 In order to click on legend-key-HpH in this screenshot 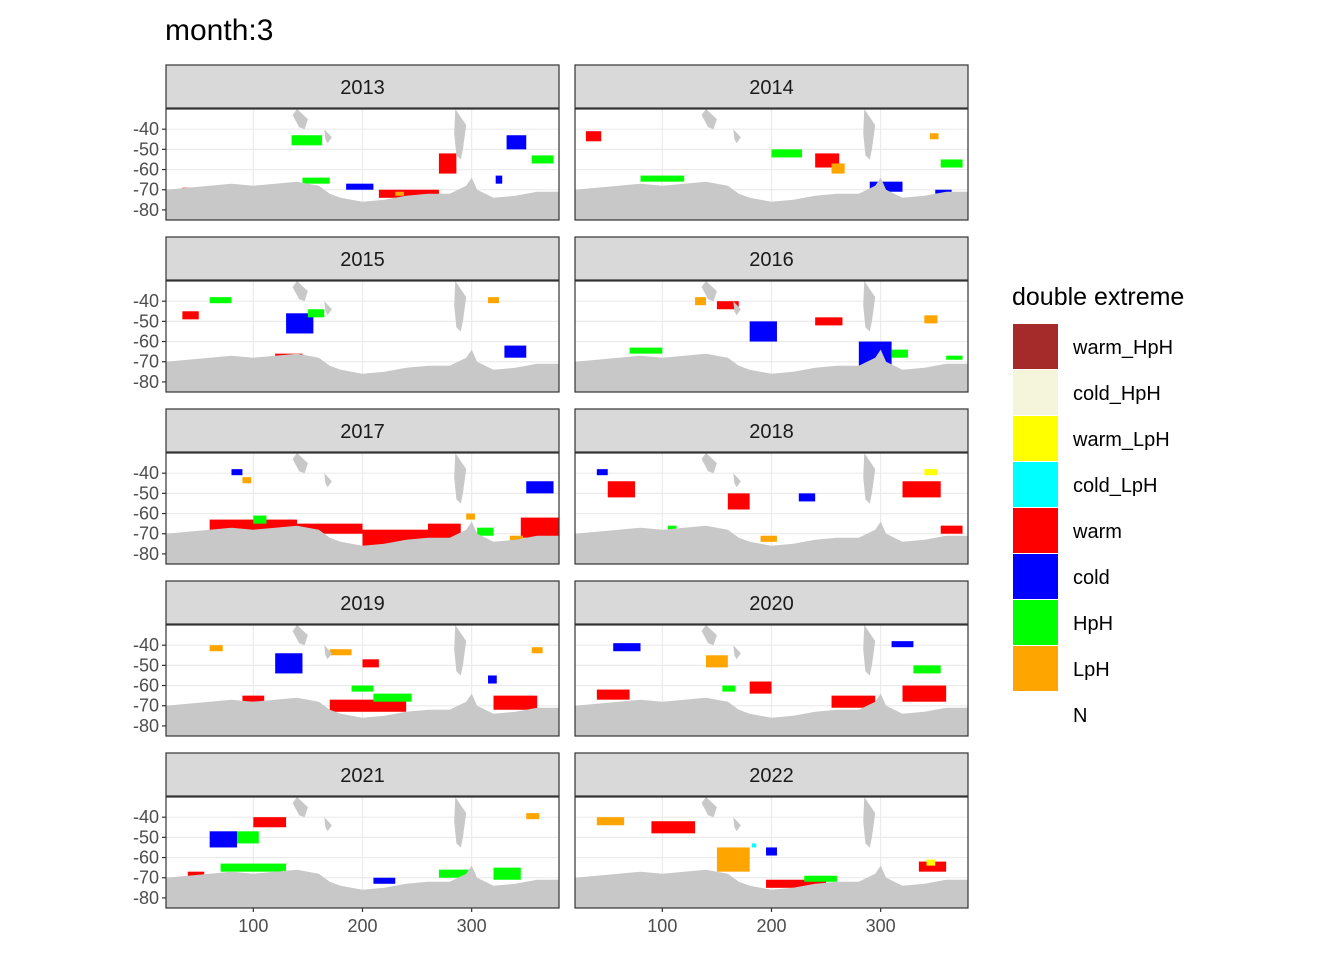, I will do `click(1035, 622)`.